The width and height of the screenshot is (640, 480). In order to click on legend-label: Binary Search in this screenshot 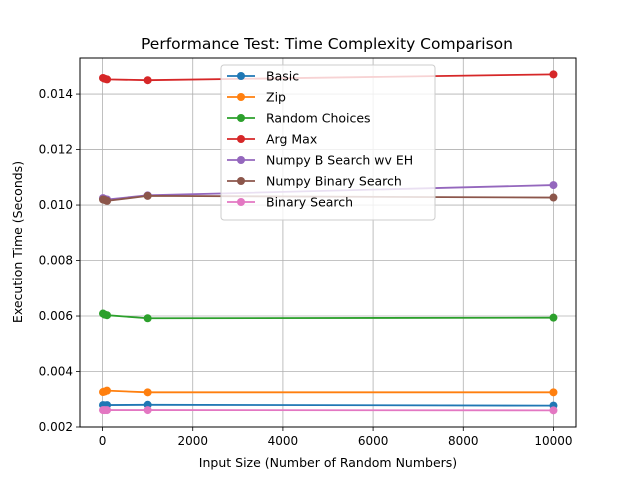, I will do `click(309, 202)`.